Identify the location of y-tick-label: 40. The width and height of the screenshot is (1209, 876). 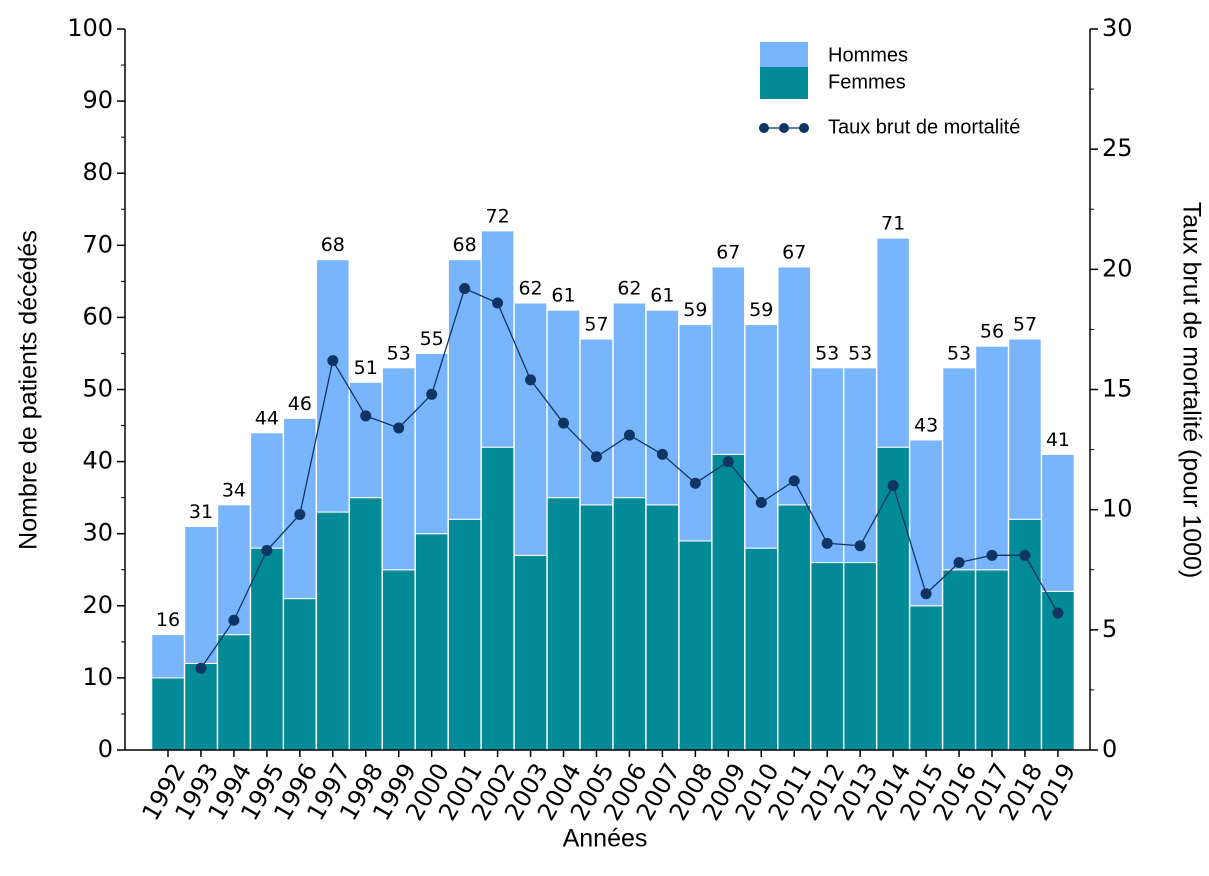
(97, 461).